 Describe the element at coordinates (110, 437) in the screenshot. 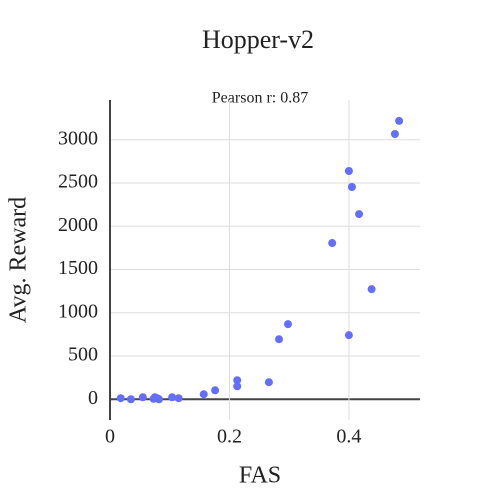

I see `x-tick-label: 0` at that location.